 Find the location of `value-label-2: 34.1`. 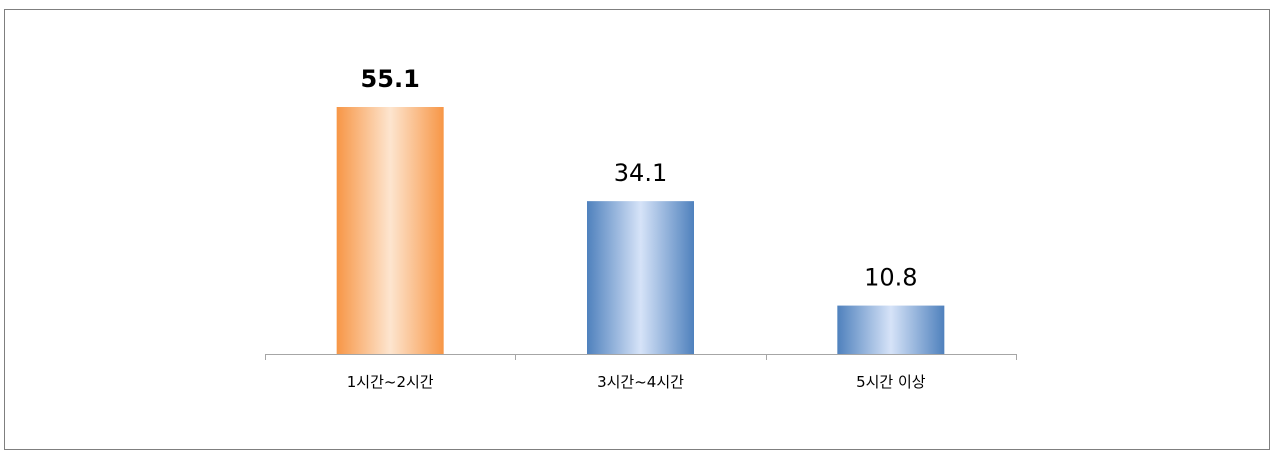

value-label-2: 34.1 is located at coordinates (640, 173).